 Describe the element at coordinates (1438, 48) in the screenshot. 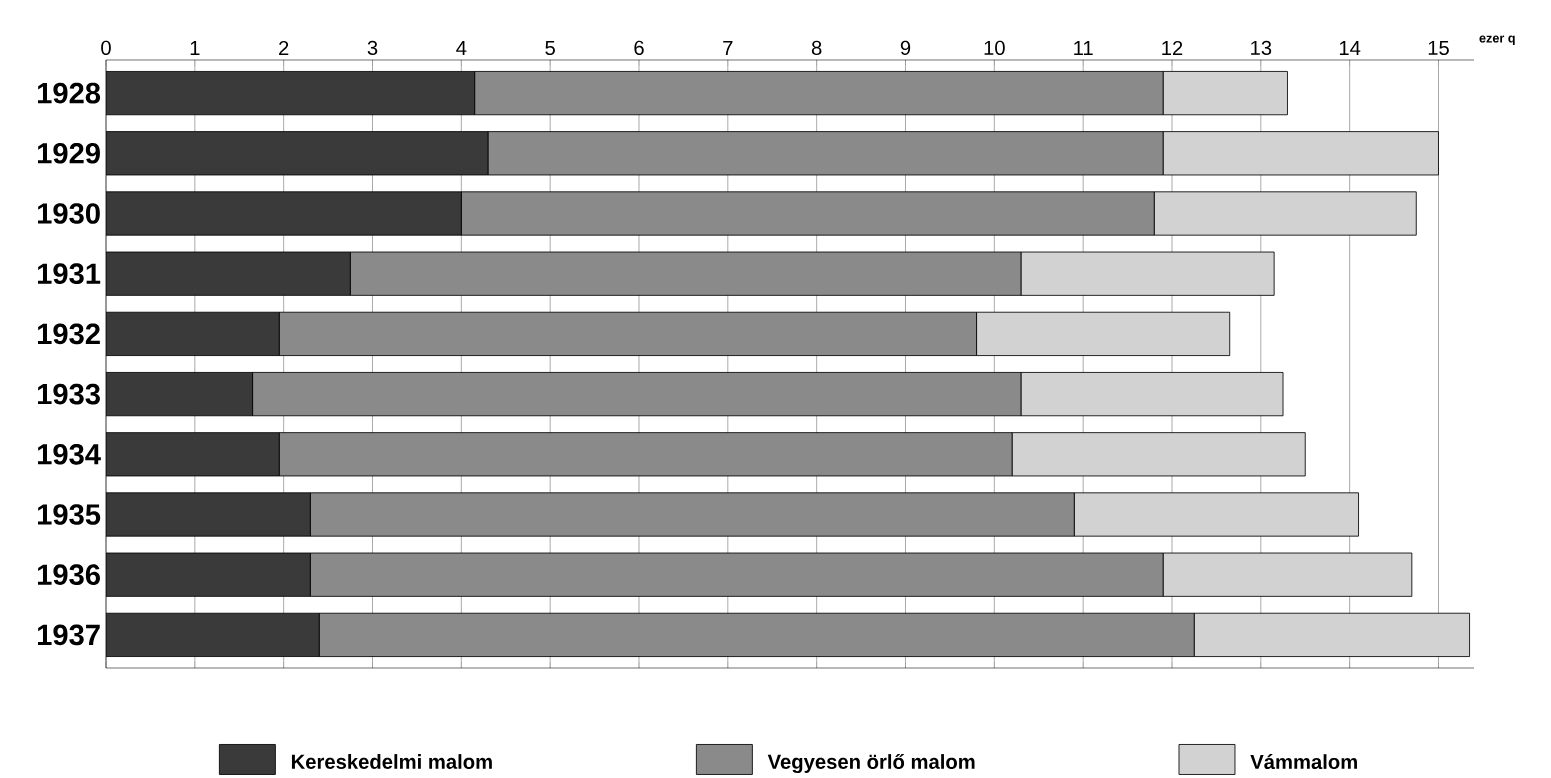

I see `x-tick-label: 15` at that location.